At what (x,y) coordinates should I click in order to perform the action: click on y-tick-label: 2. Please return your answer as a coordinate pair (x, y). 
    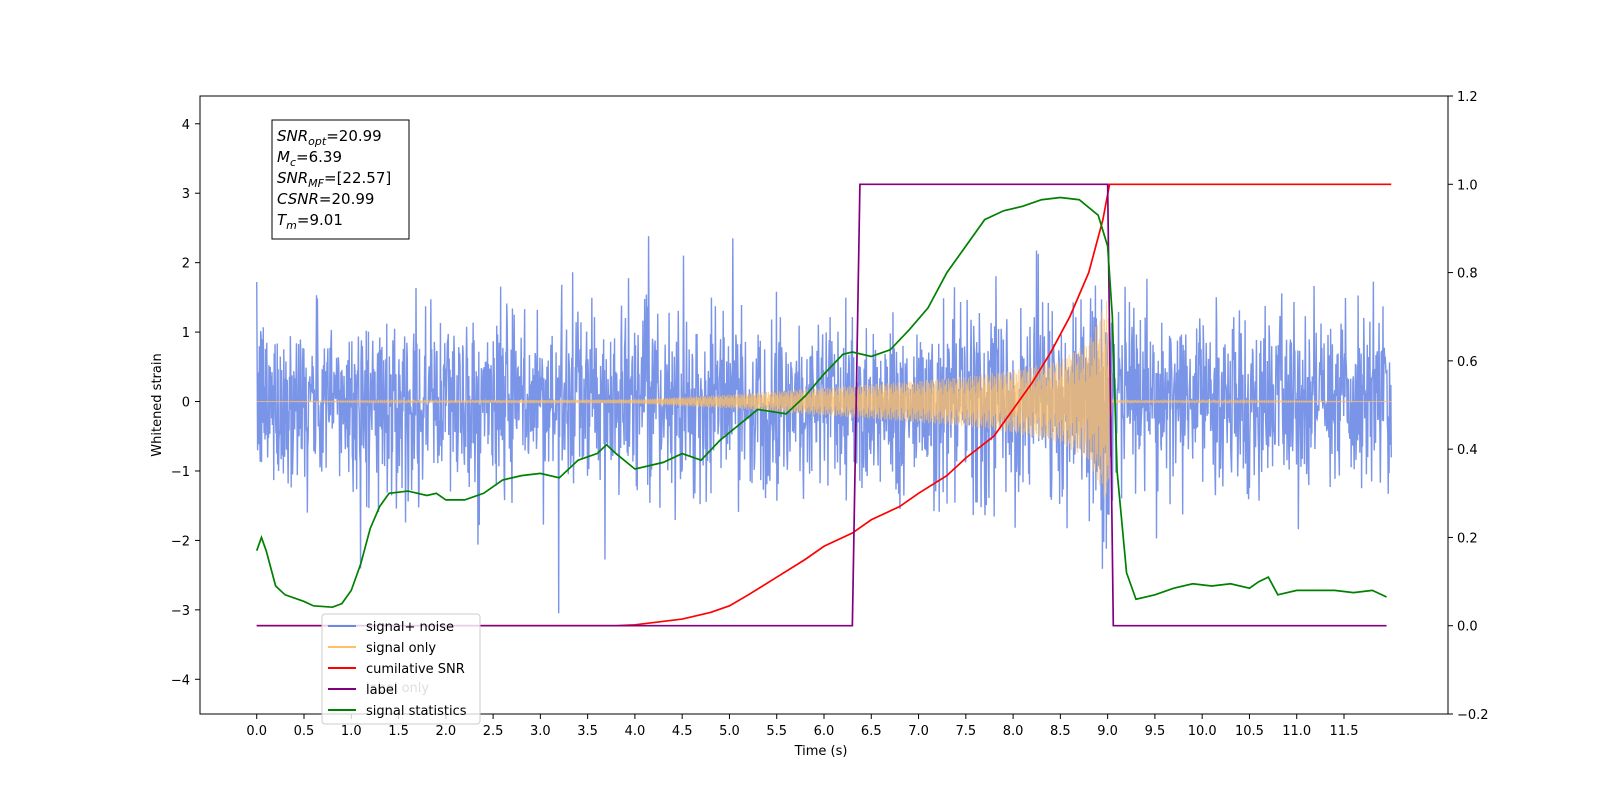
    Looking at the image, I should click on (186, 264).